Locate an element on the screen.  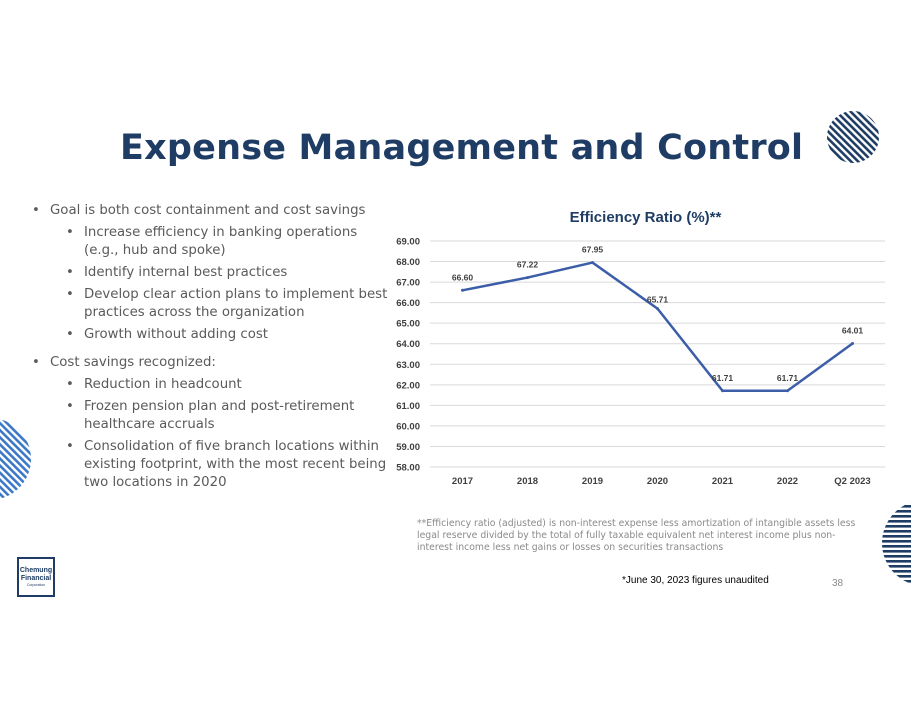
bullet-goal-item: Identify internal best practices is located at coordinates (210, 273).